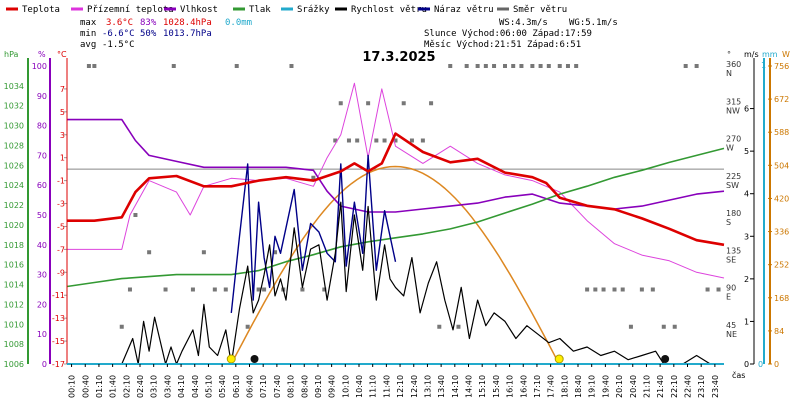 This screenshot has height=400, width=800. I want to click on x-tick-label: 19:40, so click(605, 386).